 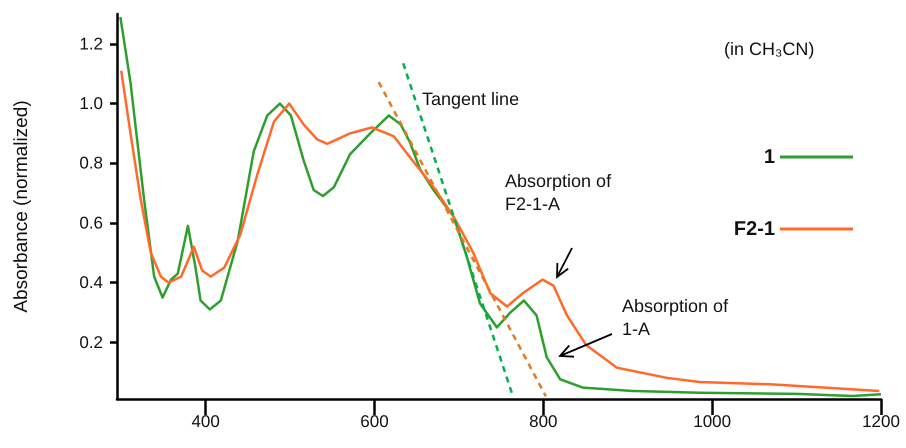 What do you see at coordinates (374, 421) in the screenshot?
I see `x-tick-label: 600` at bounding box center [374, 421].